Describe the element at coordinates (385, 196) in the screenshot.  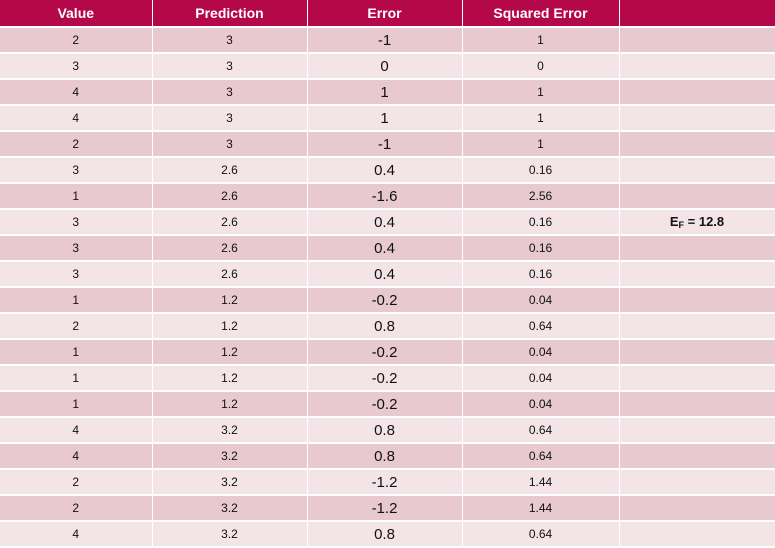
I see `cell-error: -1.6` at that location.